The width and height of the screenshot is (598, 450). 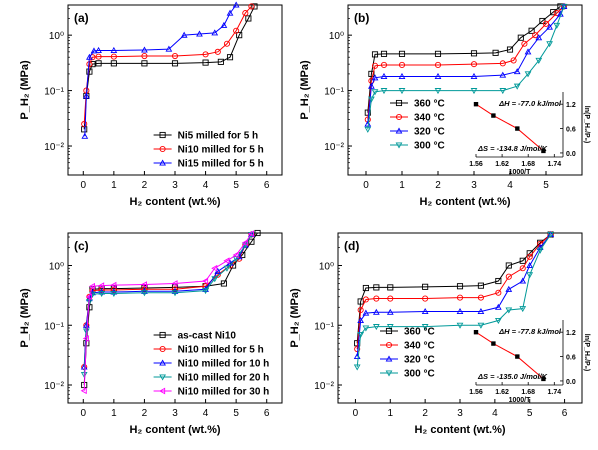 What do you see at coordinates (221, 164) in the screenshot?
I see `legend-label: Ni15 milled for 5 h` at bounding box center [221, 164].